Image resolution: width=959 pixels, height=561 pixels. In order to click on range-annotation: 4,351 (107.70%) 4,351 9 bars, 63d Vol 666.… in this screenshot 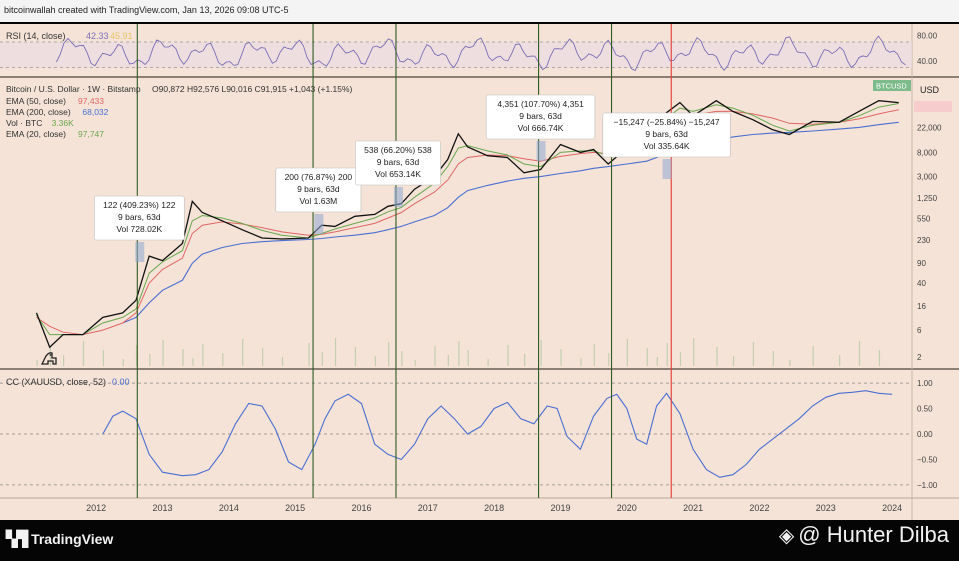, I will do `click(540, 127)`.